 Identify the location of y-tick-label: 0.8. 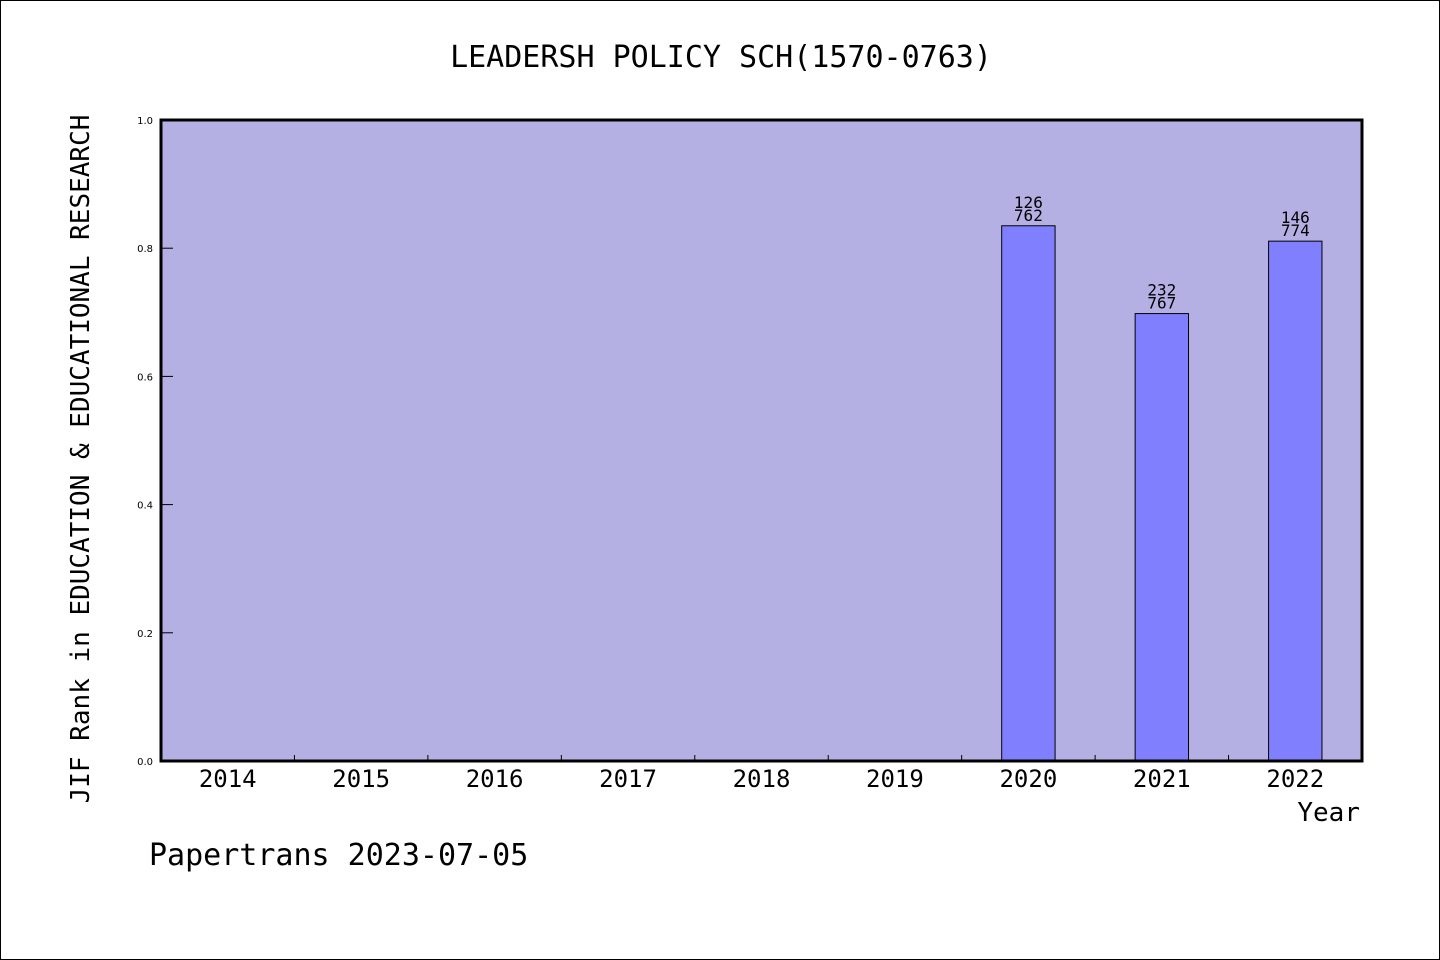
(145, 249).